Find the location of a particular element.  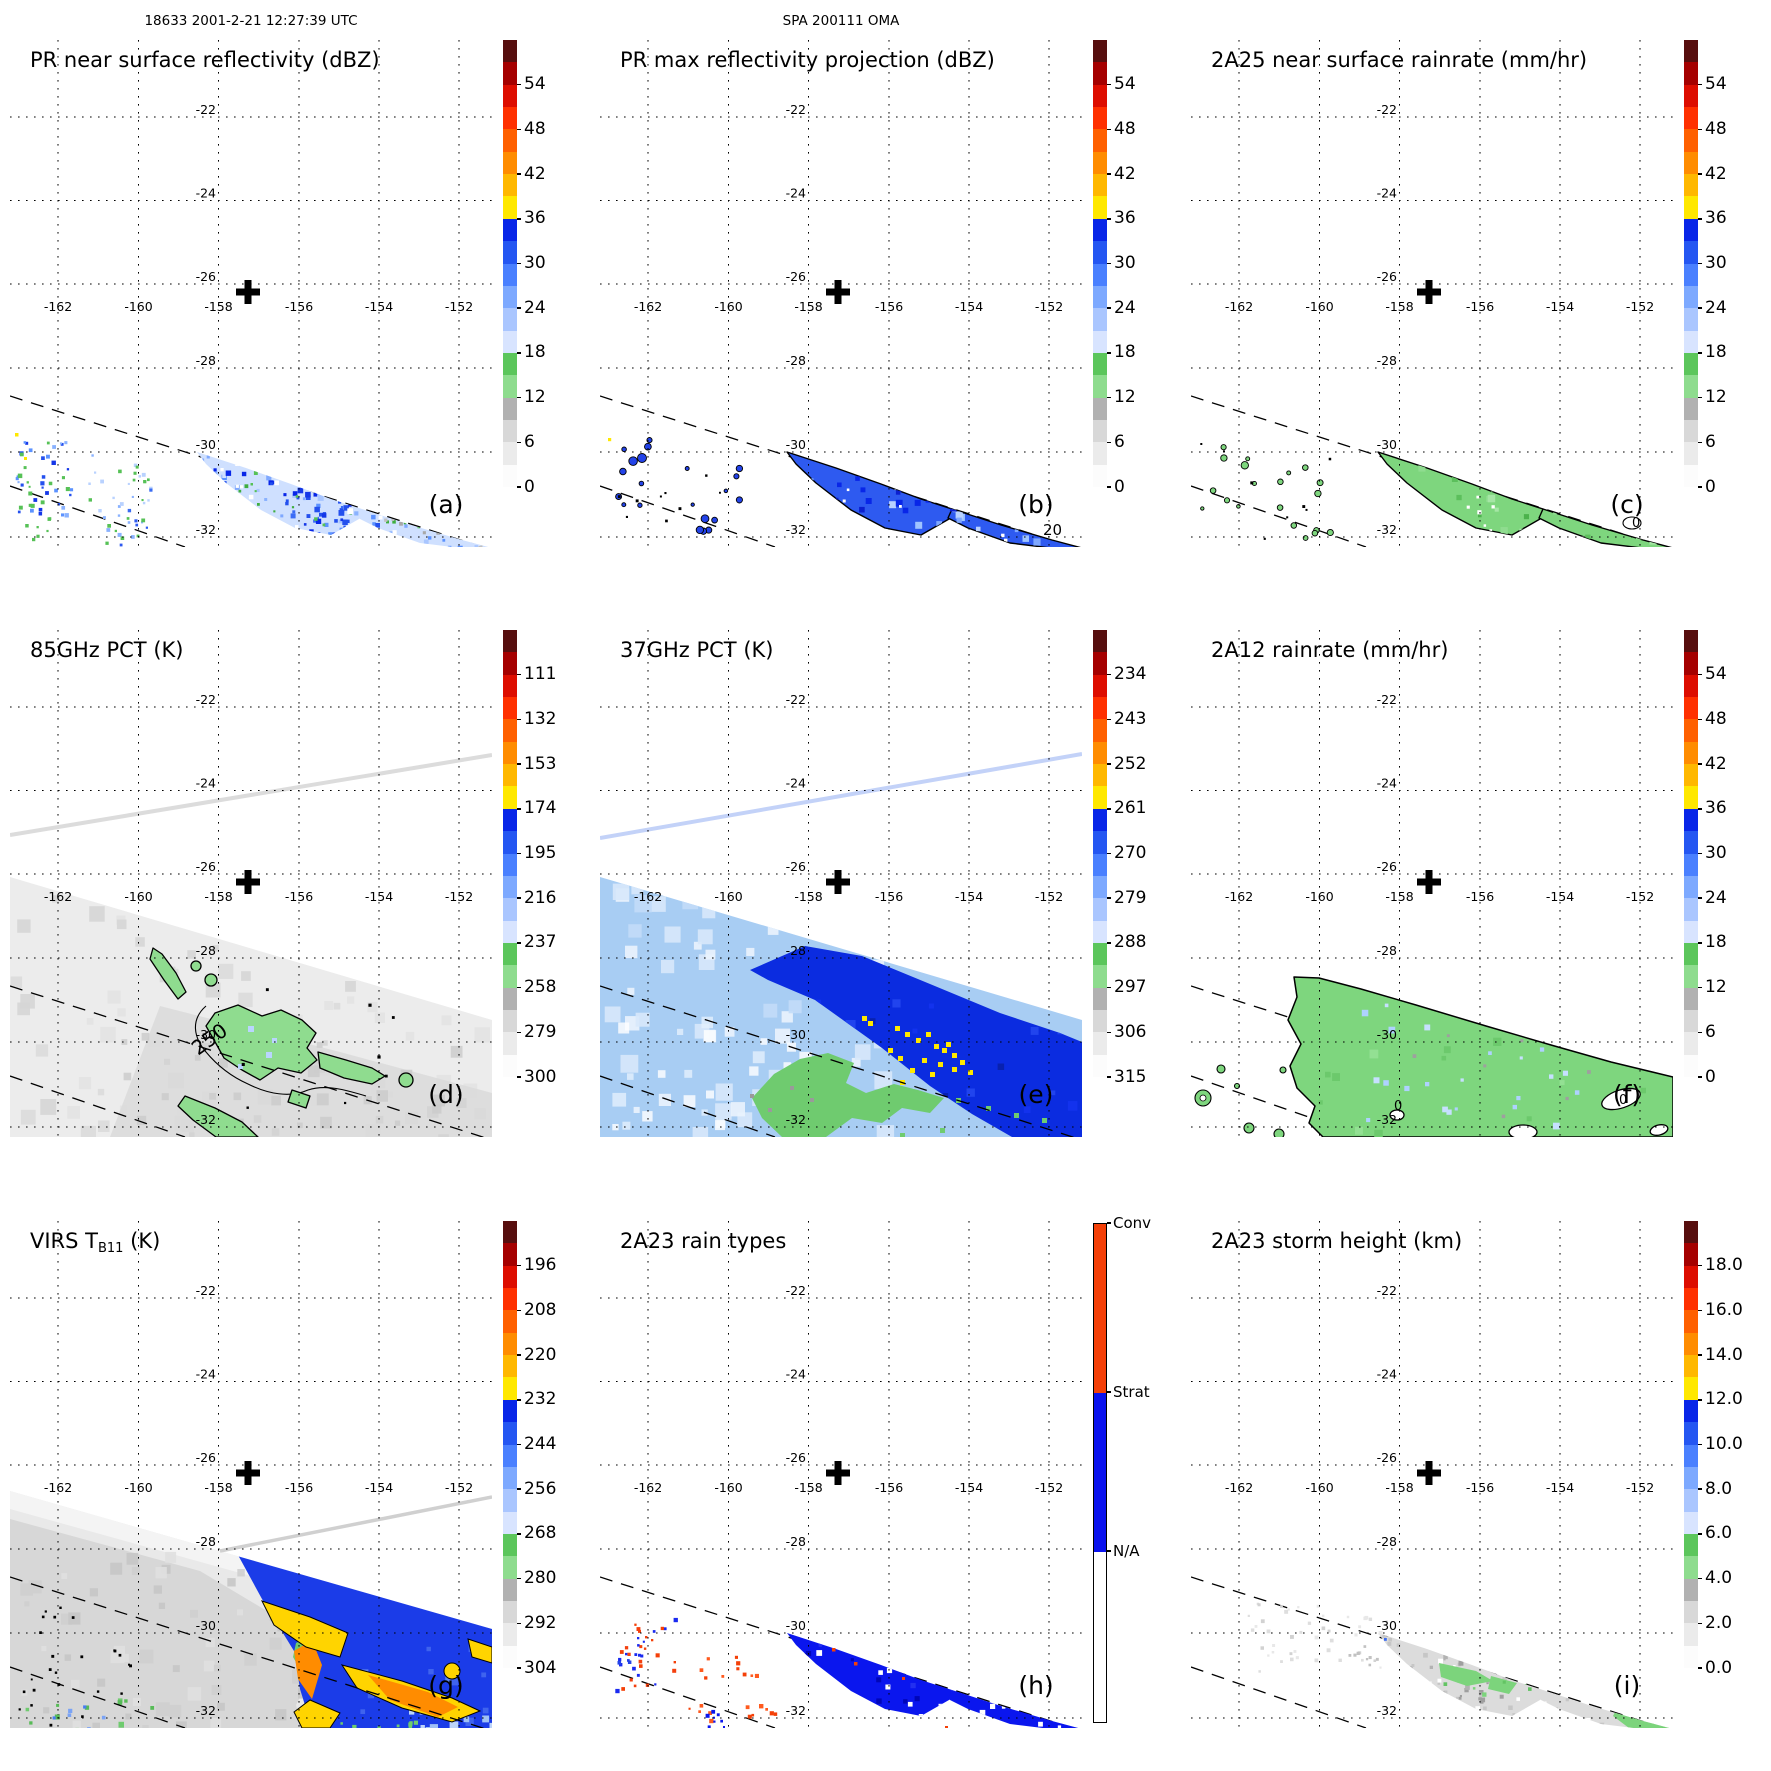

colorbar-tick-label: 280 is located at coordinates (540, 1578).